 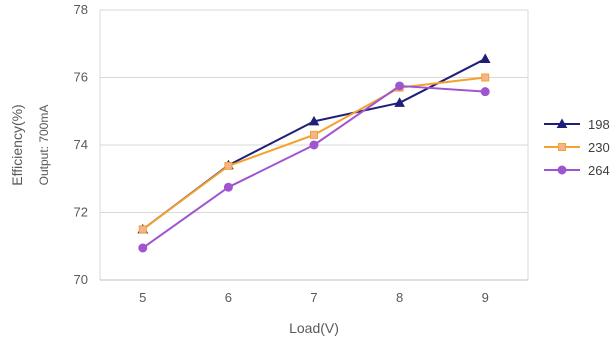 I want to click on legend-label: 230, so click(x=599, y=147).